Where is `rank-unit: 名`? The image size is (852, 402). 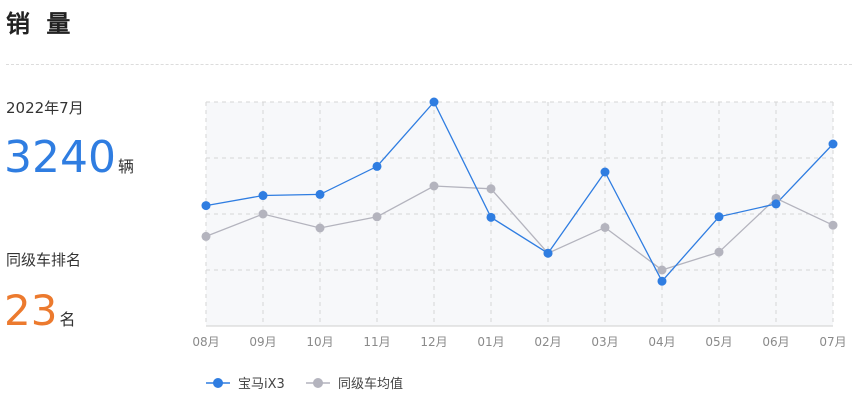
rank-unit: 名 is located at coordinates (67, 319).